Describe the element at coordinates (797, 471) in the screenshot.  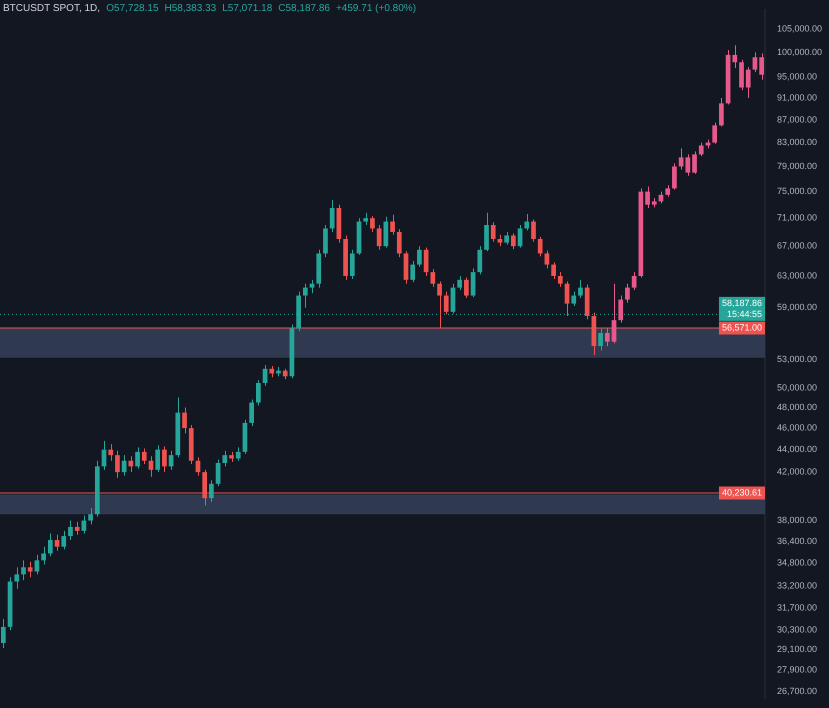
I see `y-tick-label: 42,000.00` at that location.